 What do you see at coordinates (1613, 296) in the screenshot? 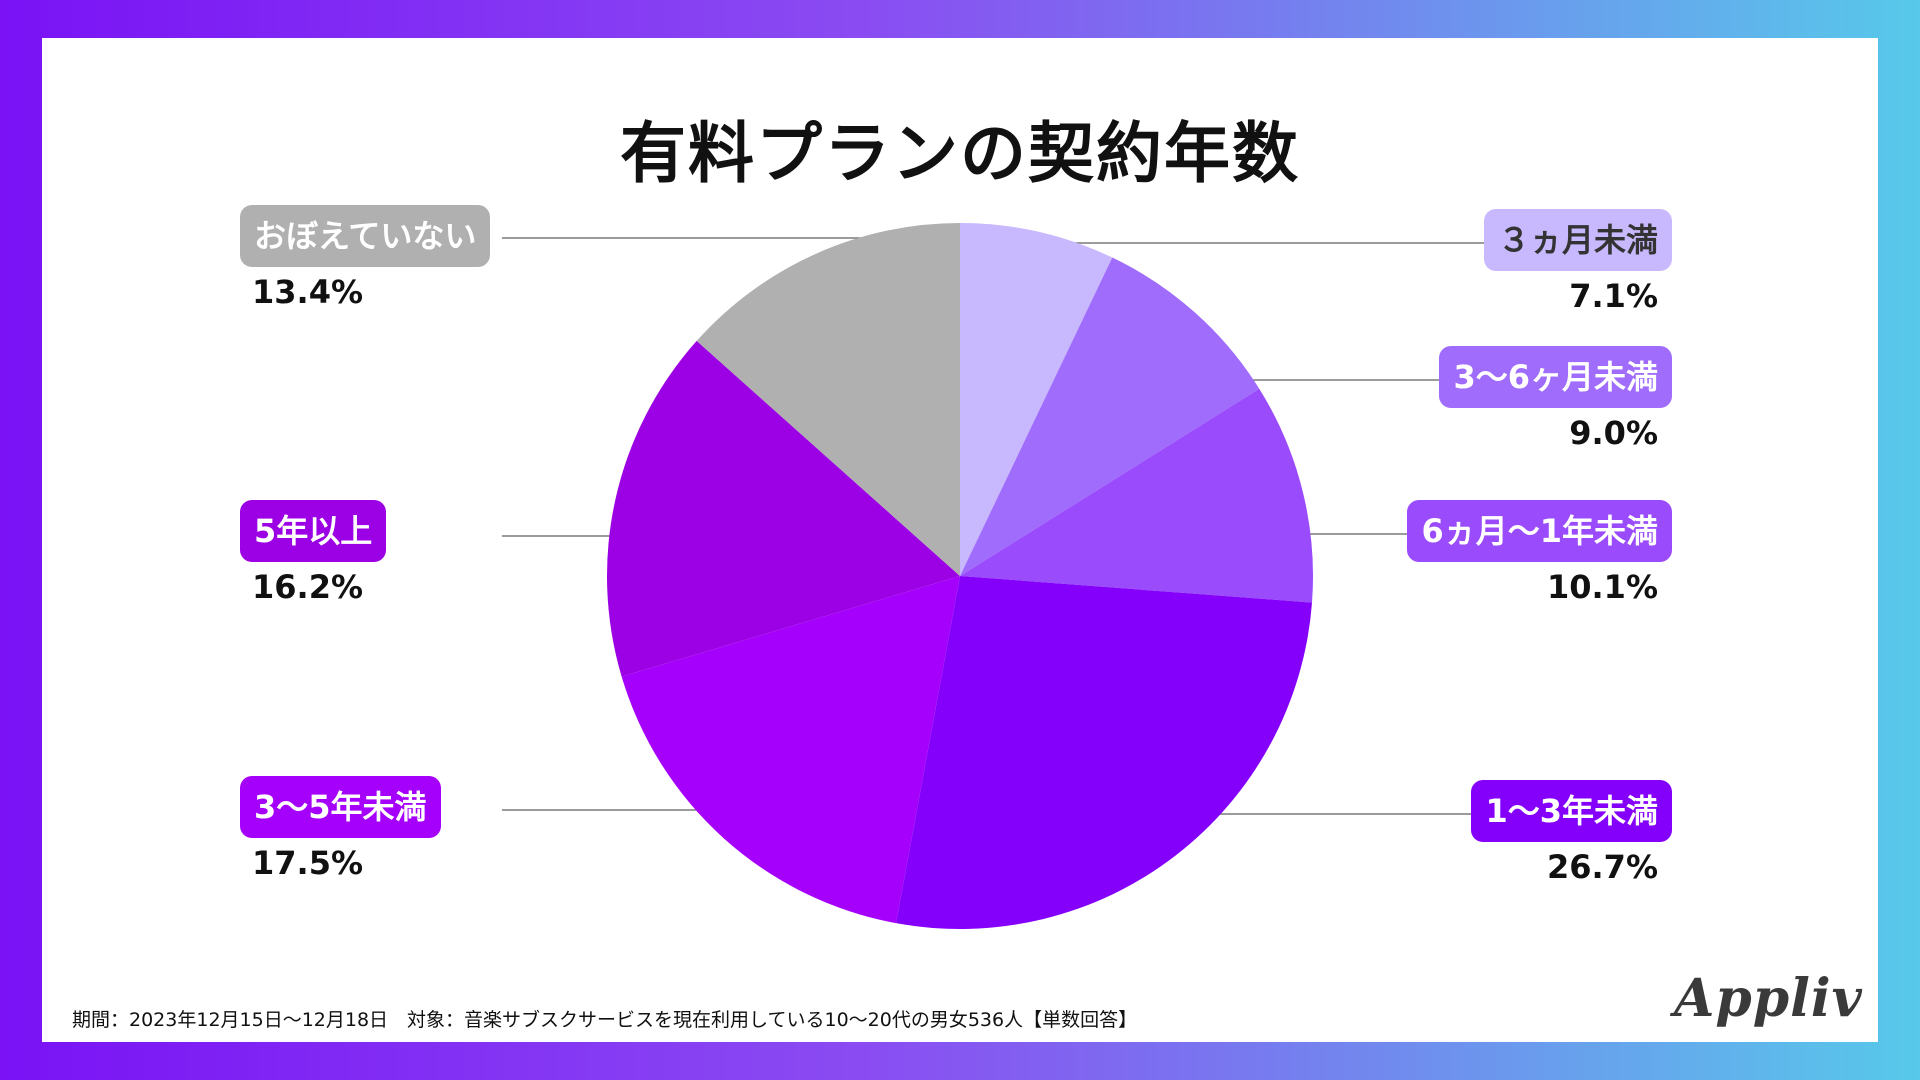
I see `slice-value: 7.1%` at bounding box center [1613, 296].